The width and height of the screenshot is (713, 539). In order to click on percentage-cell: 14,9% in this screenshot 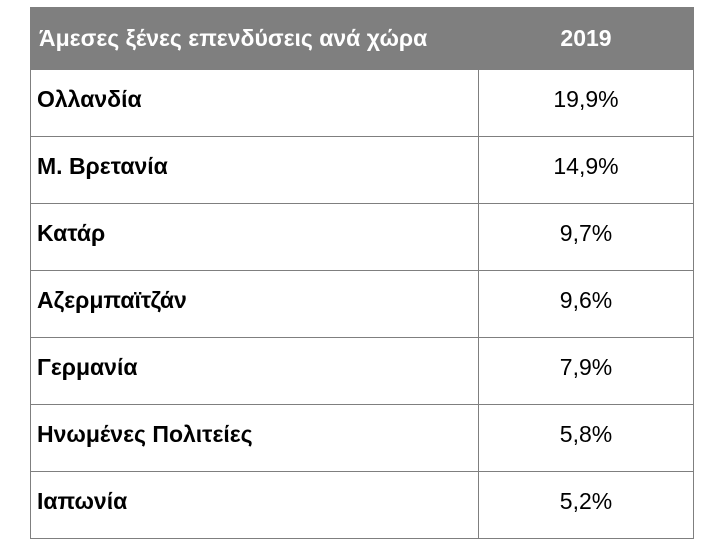, I will do `click(586, 170)`.